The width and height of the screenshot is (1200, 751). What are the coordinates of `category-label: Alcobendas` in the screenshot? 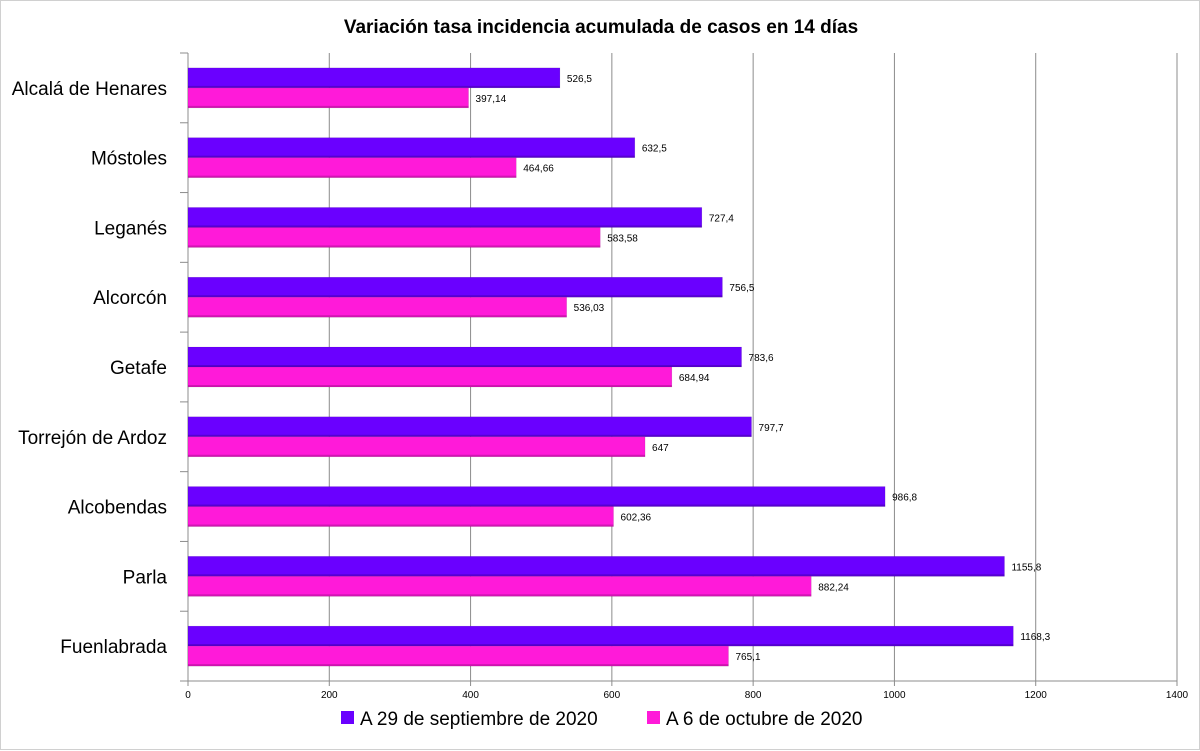 It's located at (117, 508).